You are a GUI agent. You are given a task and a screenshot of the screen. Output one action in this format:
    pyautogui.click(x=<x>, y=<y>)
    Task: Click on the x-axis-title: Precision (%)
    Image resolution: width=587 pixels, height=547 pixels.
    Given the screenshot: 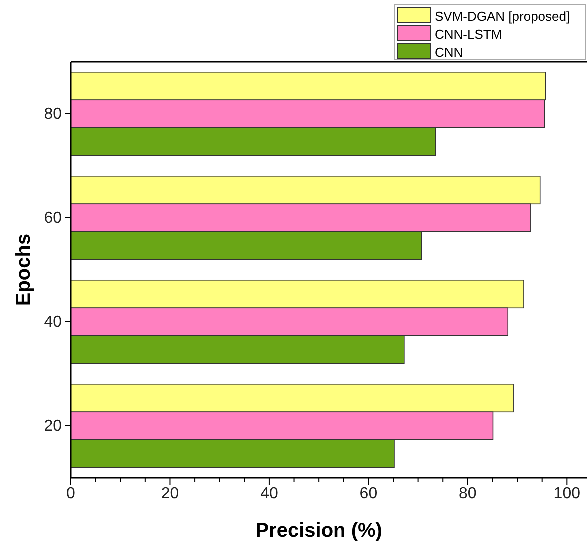 What is the action you would take?
    pyautogui.click(x=319, y=531)
    